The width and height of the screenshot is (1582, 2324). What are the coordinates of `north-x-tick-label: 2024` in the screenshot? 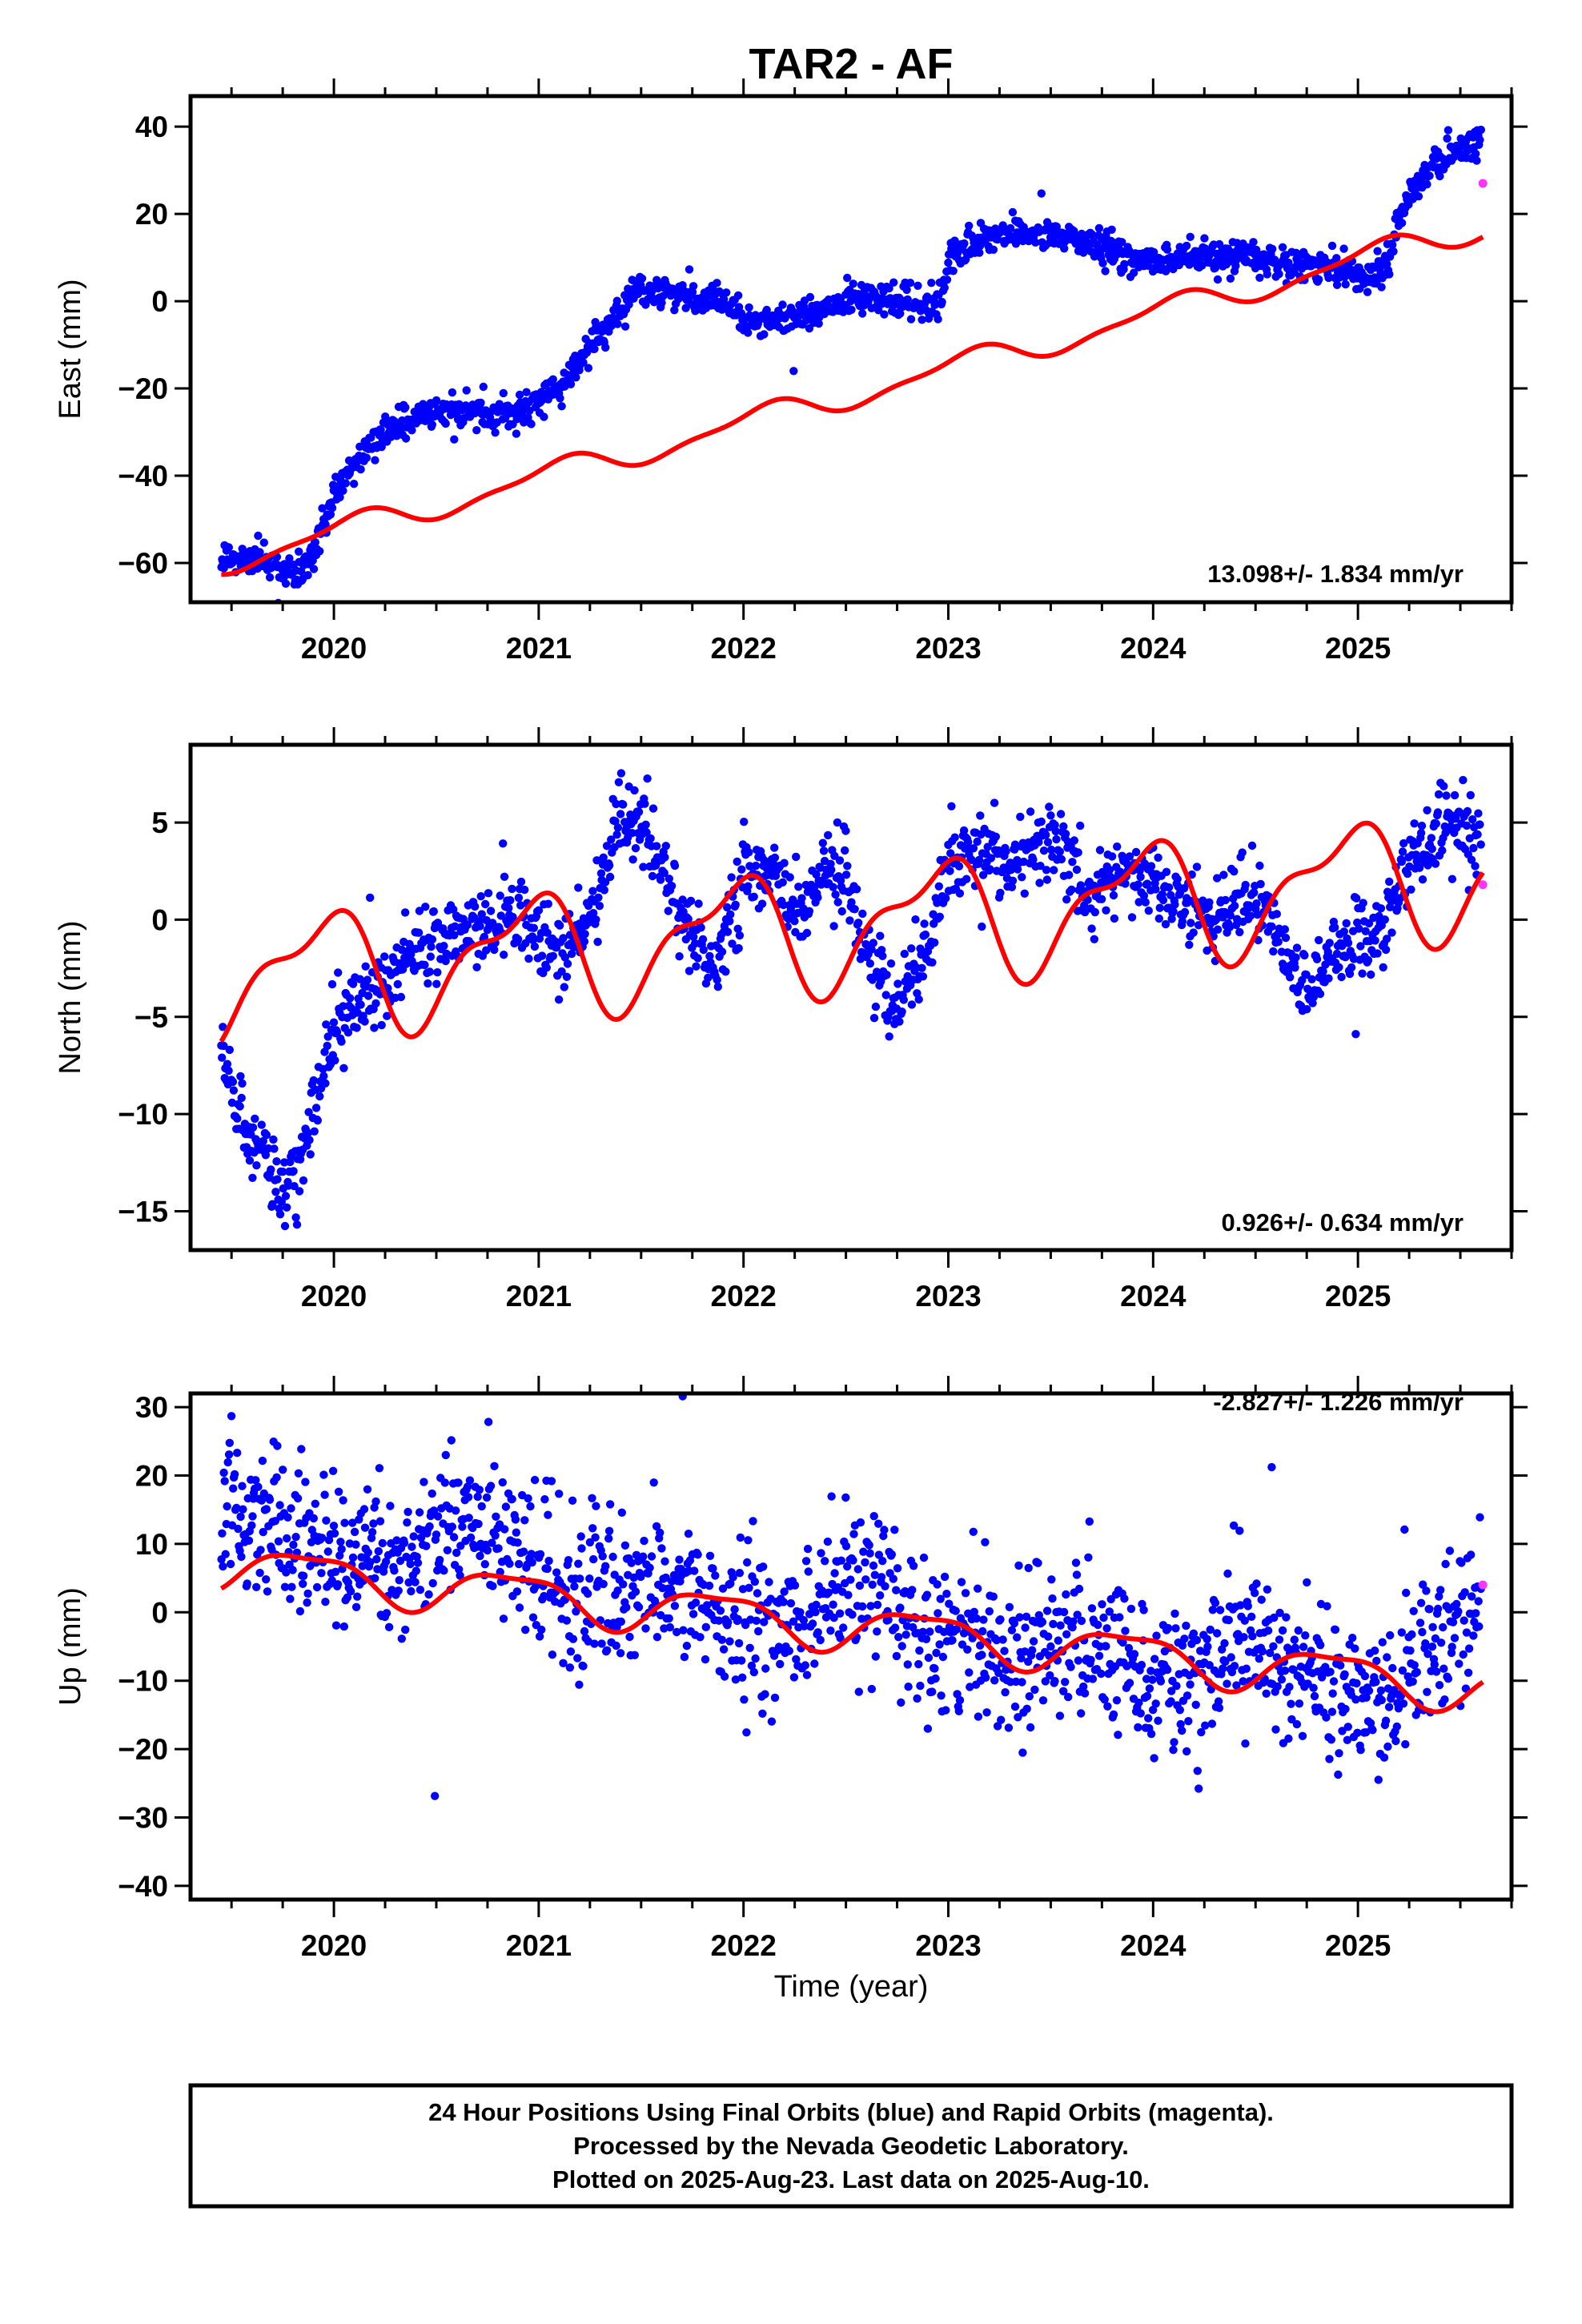 It's located at (1153, 1296).